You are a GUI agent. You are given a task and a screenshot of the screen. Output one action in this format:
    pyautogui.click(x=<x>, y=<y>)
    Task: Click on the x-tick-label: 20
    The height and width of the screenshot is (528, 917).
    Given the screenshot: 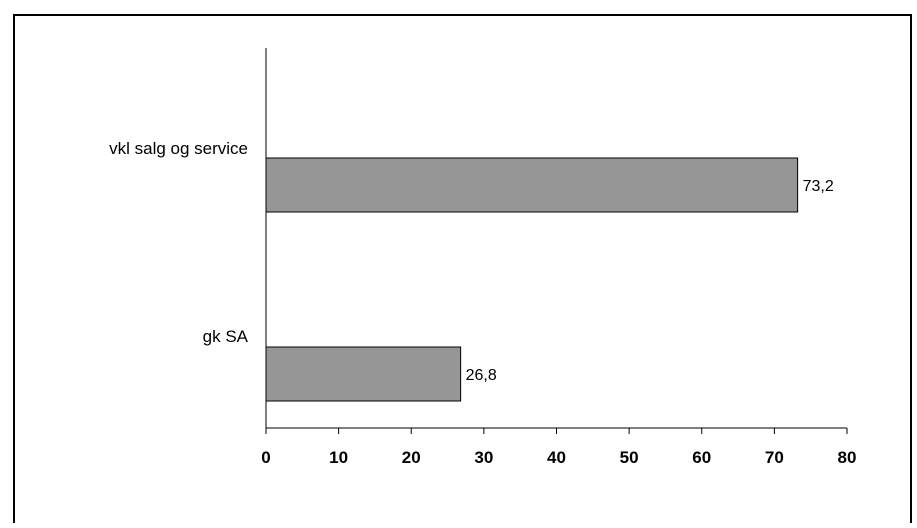 What is the action you would take?
    pyautogui.click(x=411, y=457)
    